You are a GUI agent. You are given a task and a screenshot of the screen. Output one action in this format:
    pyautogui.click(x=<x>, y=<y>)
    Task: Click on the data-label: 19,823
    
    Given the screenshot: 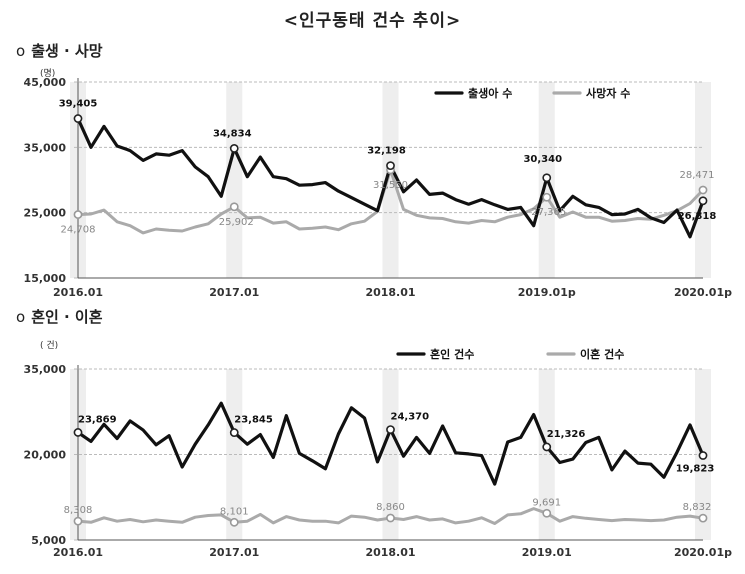 What is the action you would take?
    pyautogui.click(x=695, y=469)
    